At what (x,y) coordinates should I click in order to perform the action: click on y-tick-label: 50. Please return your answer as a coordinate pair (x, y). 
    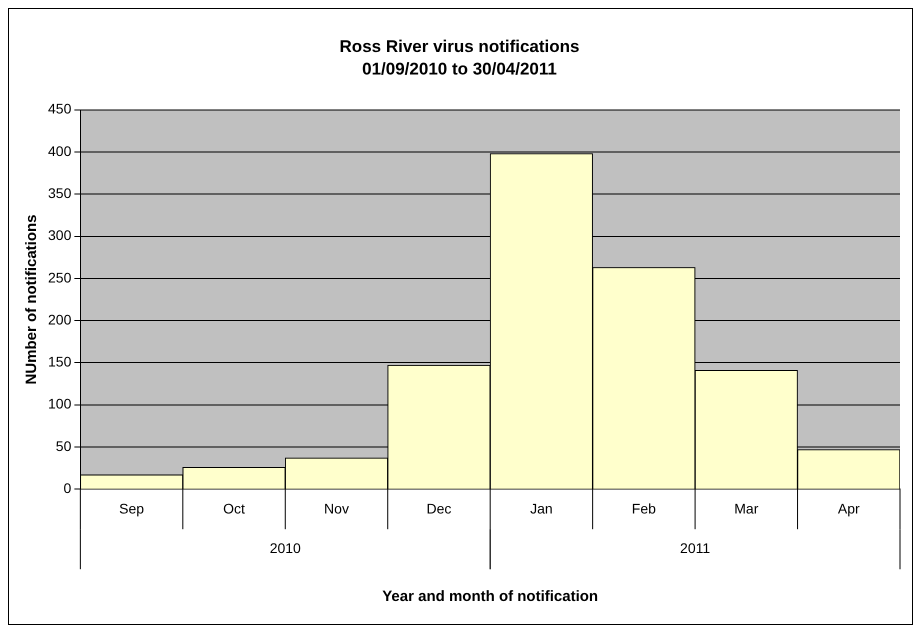
    Looking at the image, I should click on (64, 446).